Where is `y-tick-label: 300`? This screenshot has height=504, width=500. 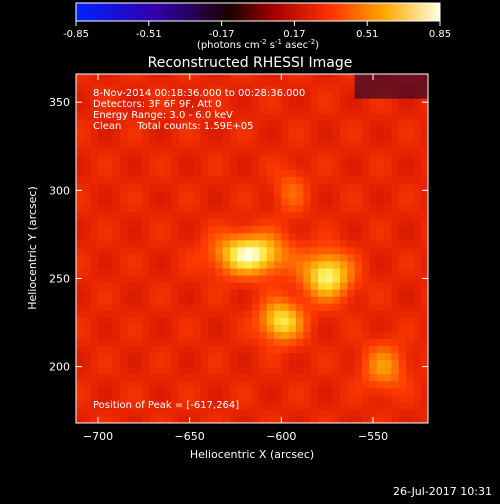
y-tick-label: 300 is located at coordinates (59, 190).